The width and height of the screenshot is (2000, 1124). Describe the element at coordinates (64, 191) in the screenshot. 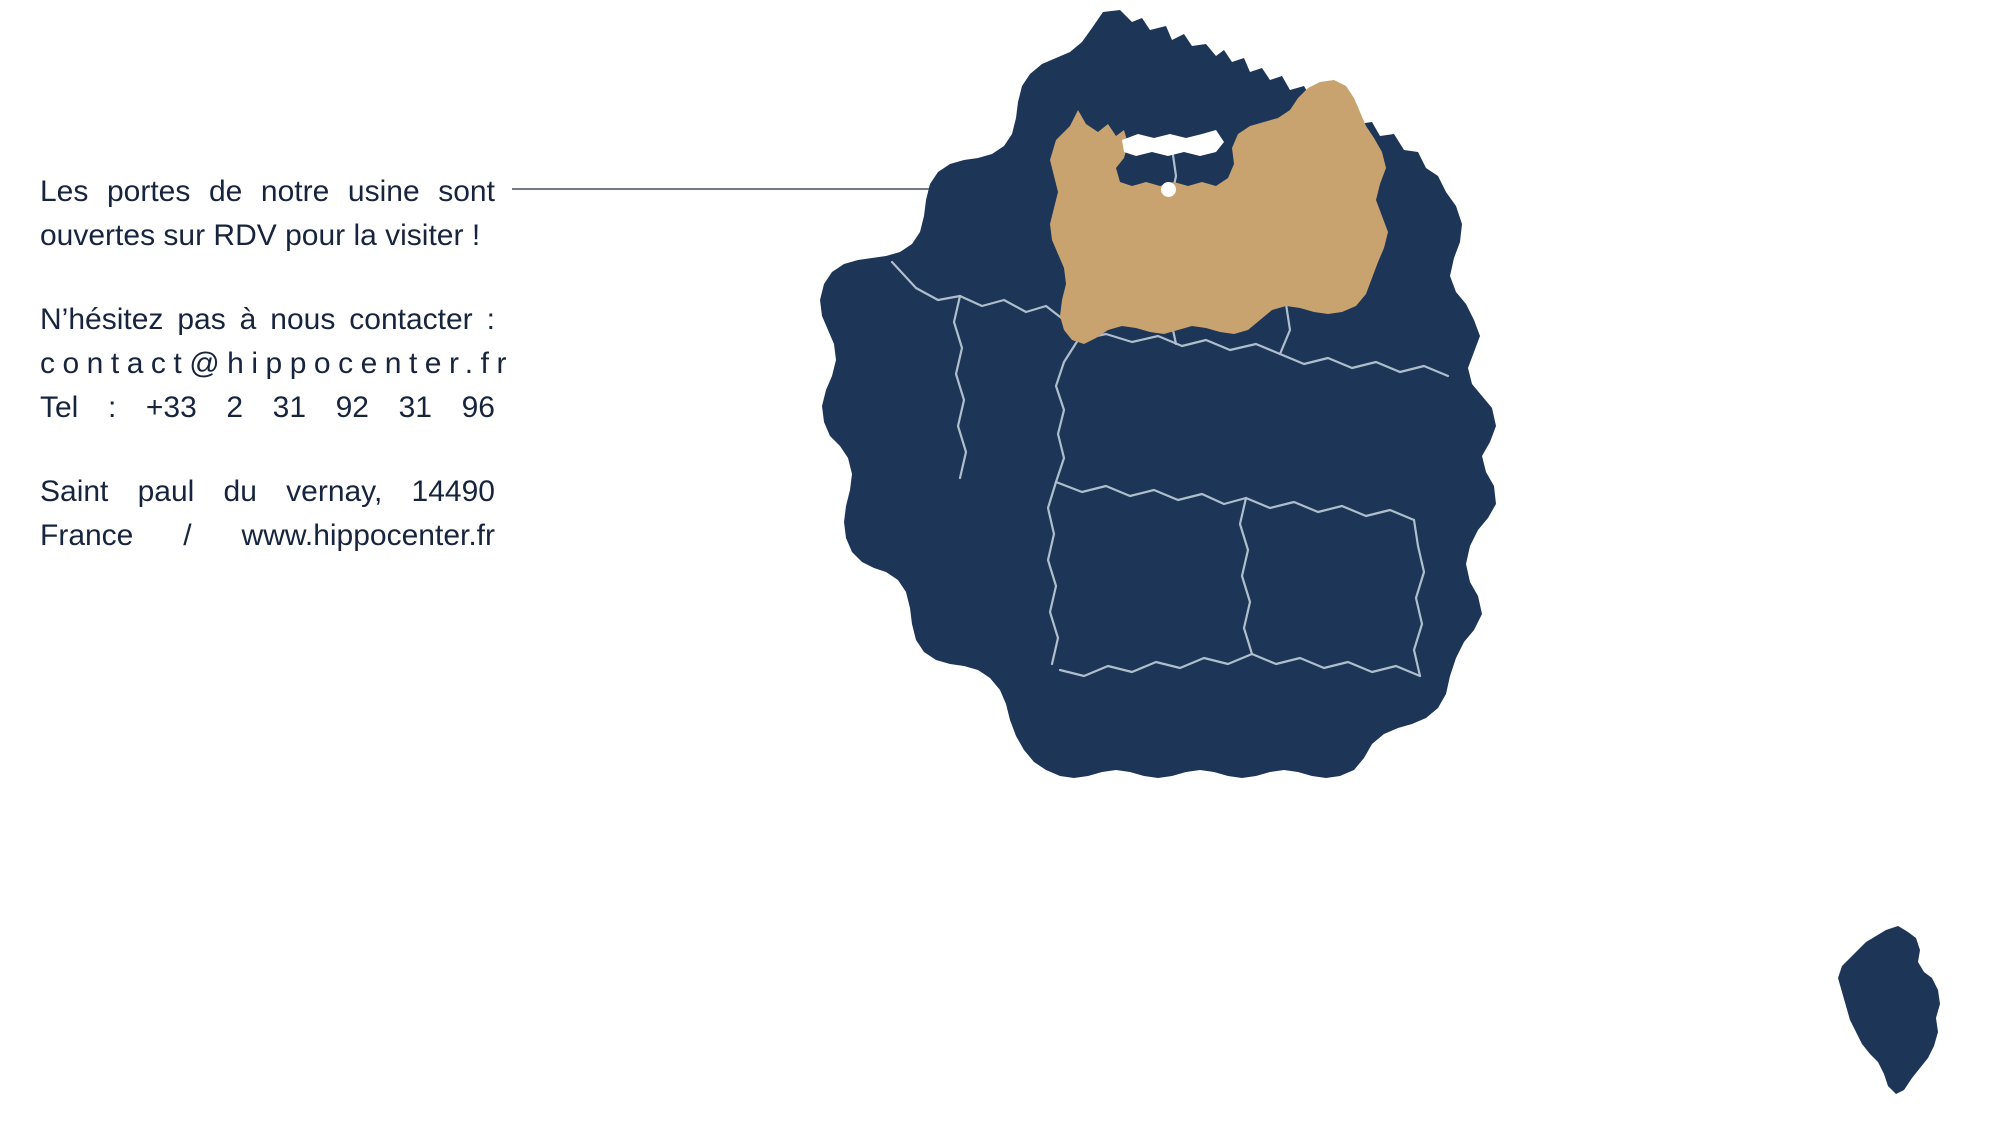

I see `word: Les` at that location.